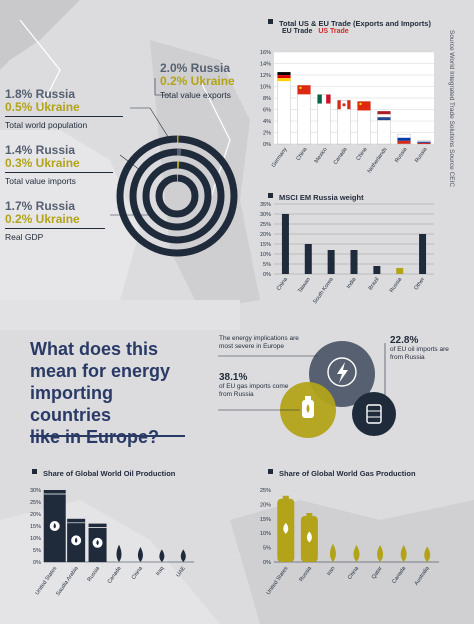 Image resolution: width=474 pixels, height=624 pixels. I want to click on gas-bar-china, so click(356, 553).